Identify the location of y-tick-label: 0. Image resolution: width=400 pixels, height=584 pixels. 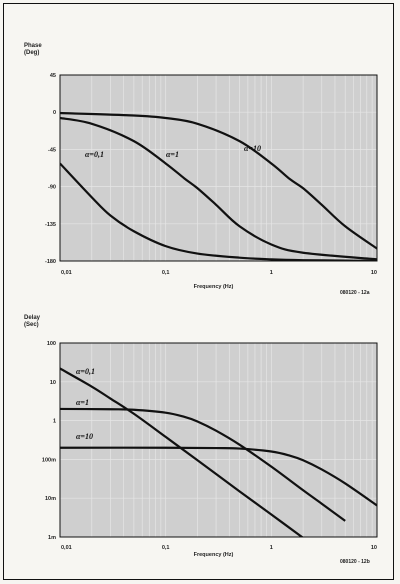
(54, 113).